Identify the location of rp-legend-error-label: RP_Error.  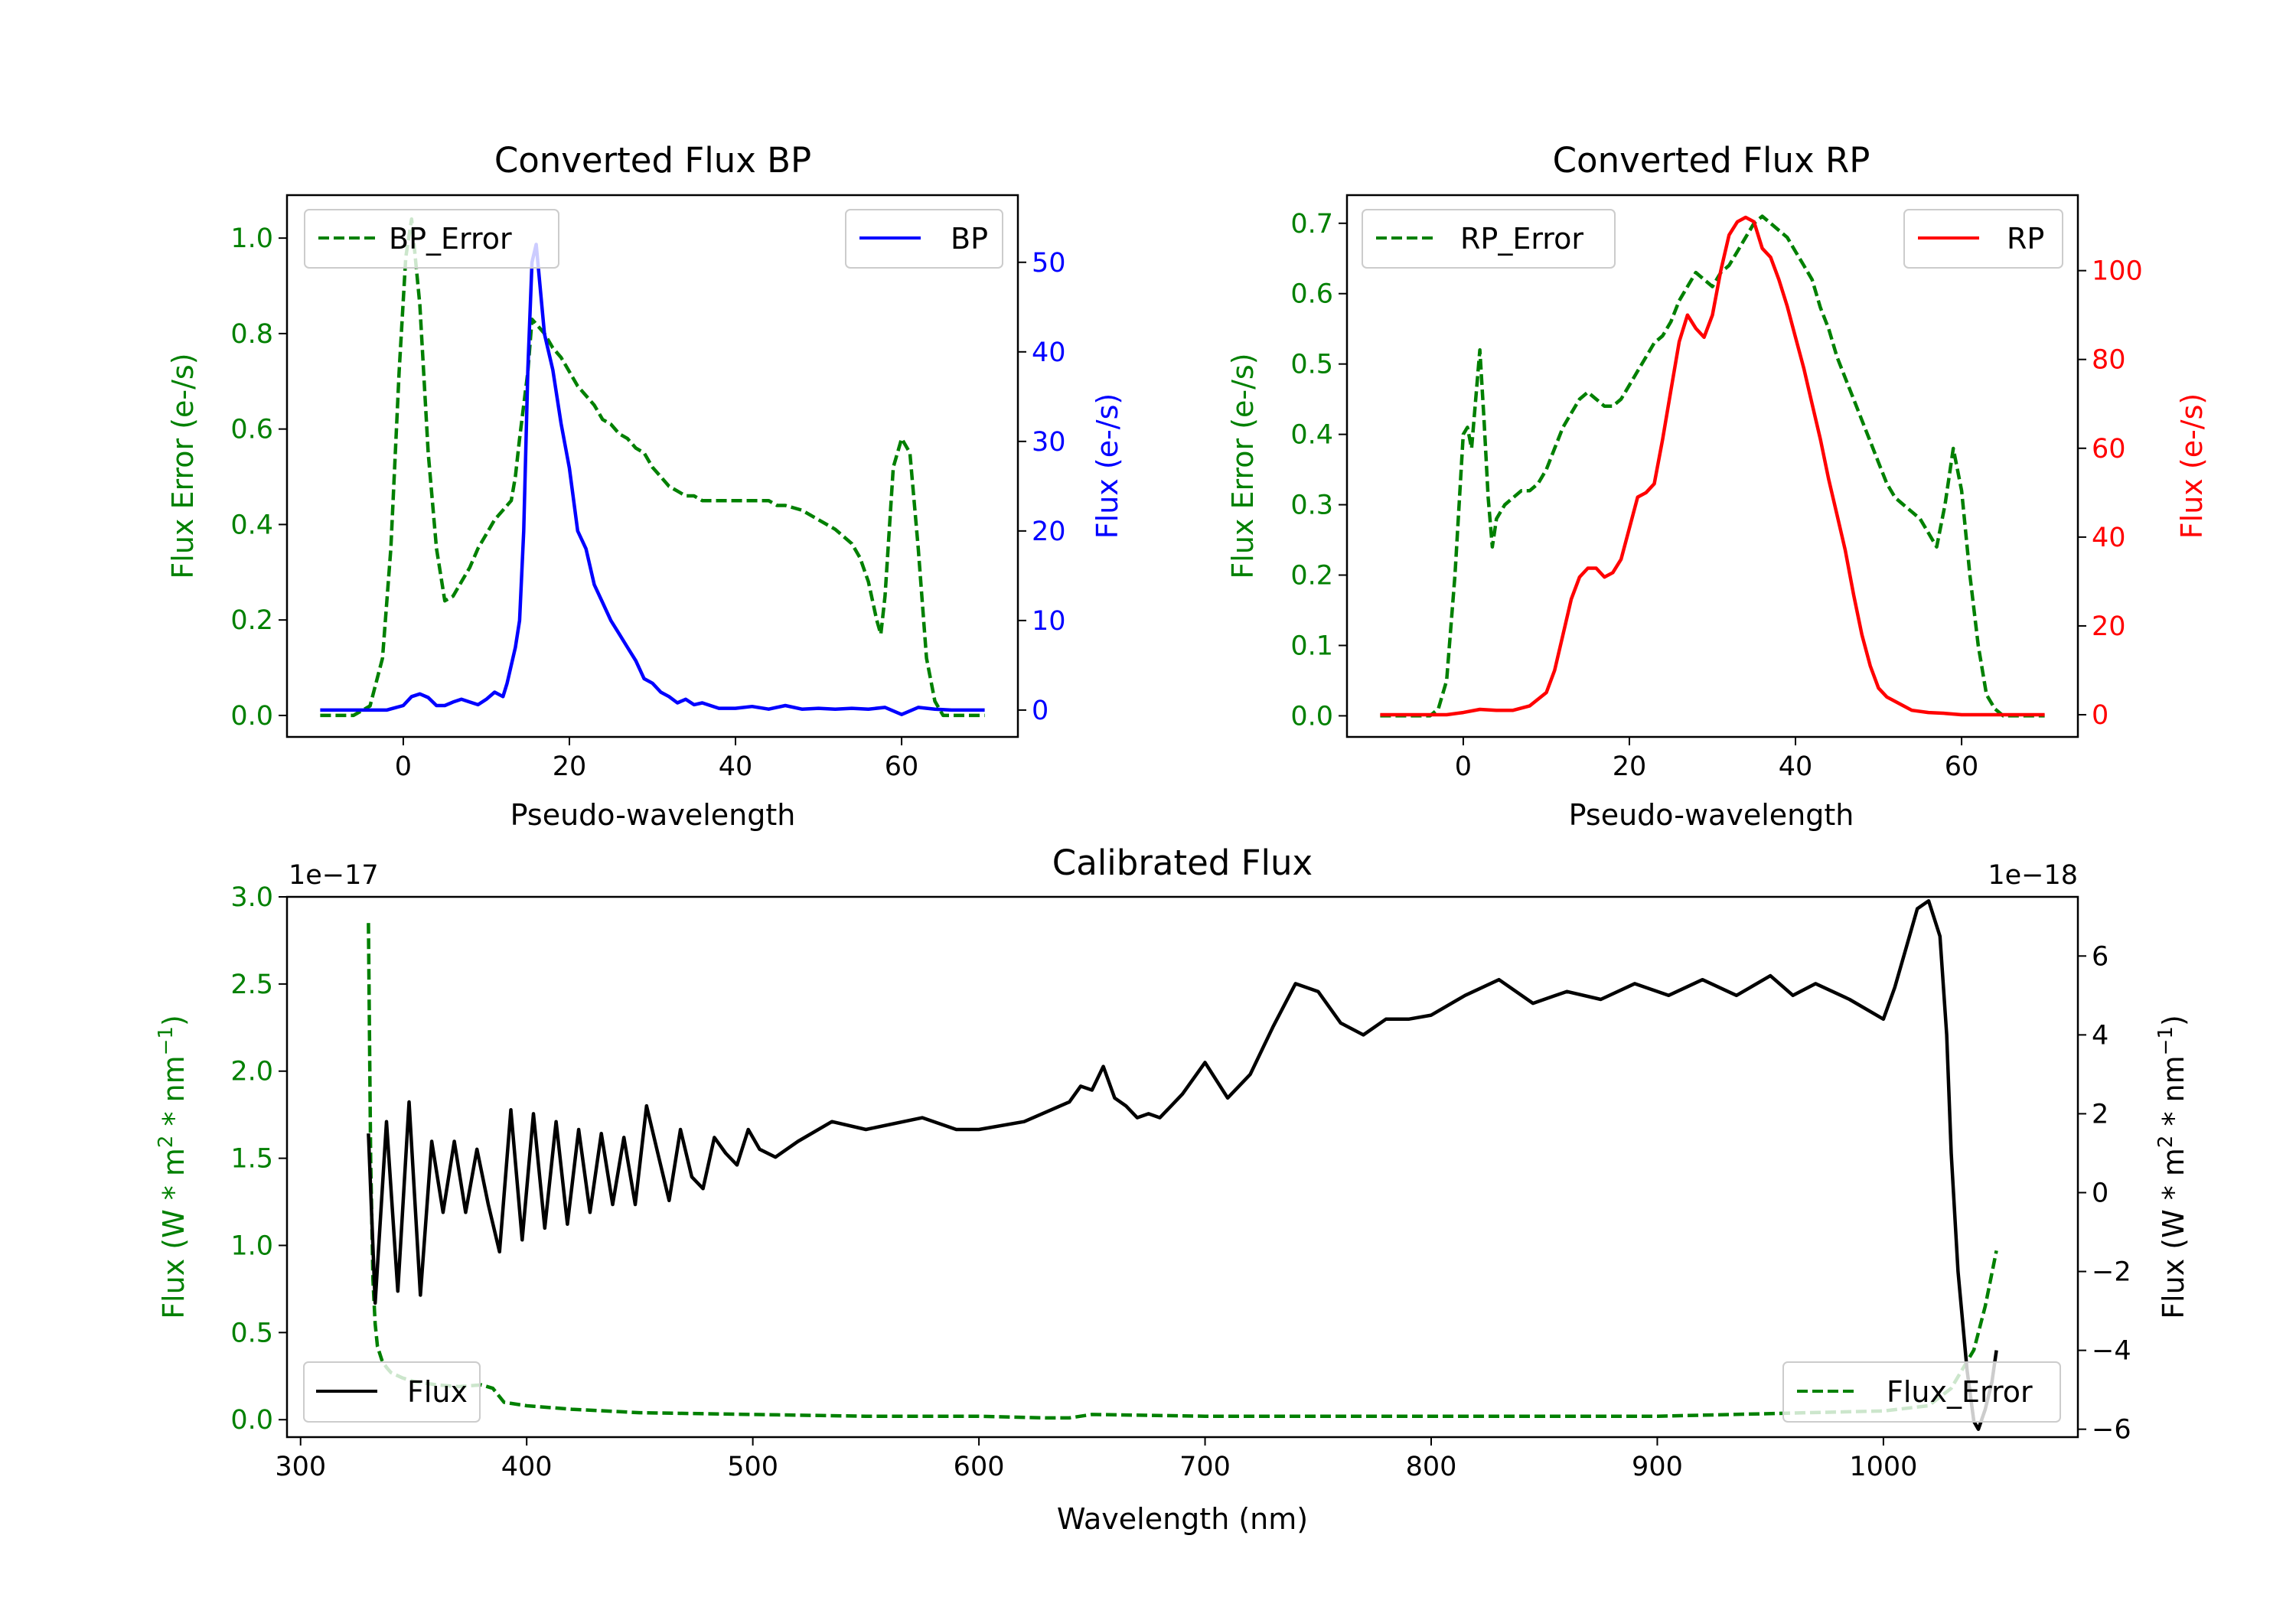
(1521, 239).